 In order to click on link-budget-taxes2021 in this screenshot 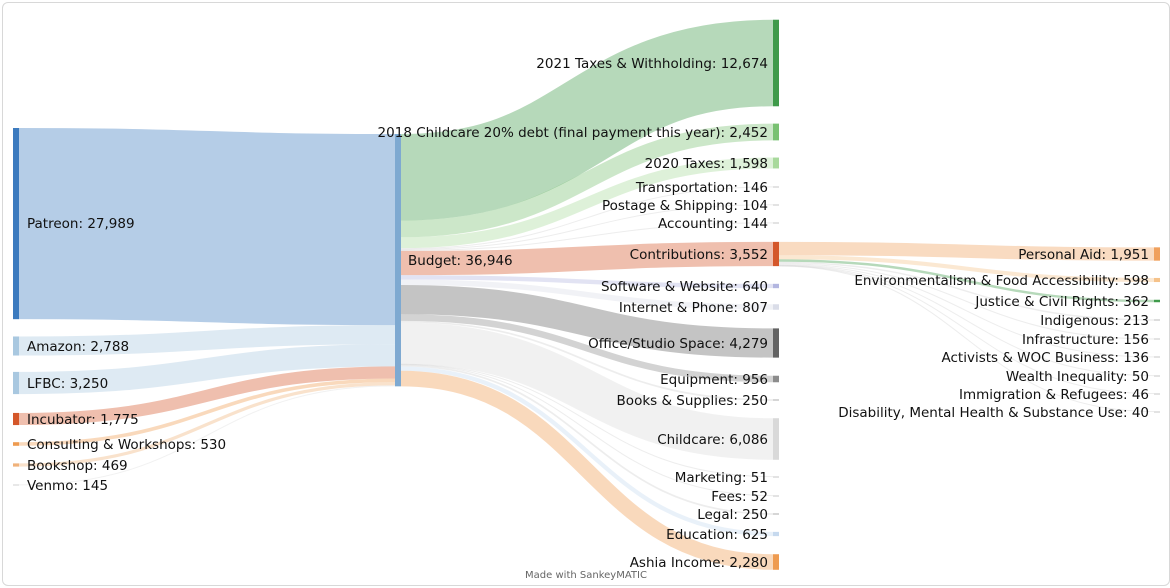, I will do `click(587, 120)`.